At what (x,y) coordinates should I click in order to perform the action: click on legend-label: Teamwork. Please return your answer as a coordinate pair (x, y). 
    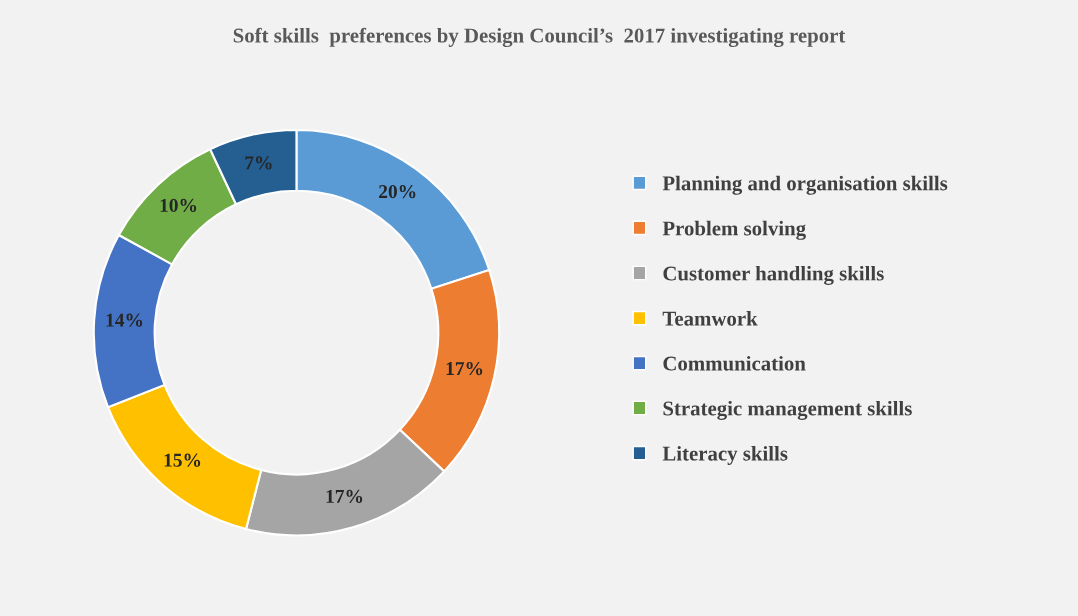
    Looking at the image, I should click on (710, 318).